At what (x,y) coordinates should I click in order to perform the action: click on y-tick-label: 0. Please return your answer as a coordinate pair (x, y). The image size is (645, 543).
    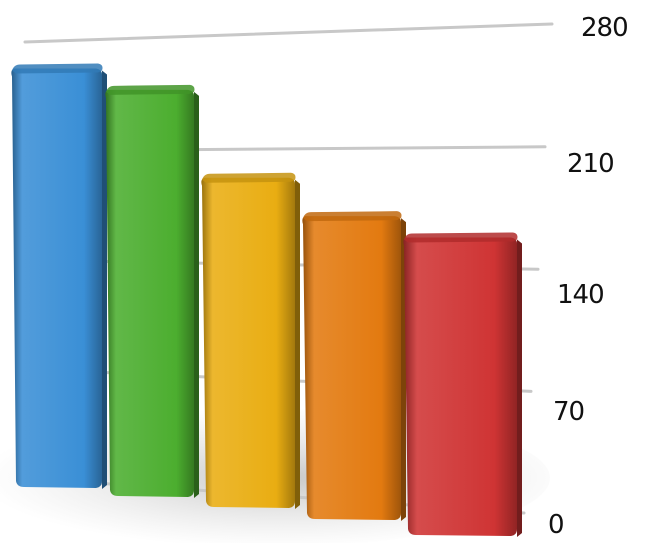
    Looking at the image, I should click on (556, 525).